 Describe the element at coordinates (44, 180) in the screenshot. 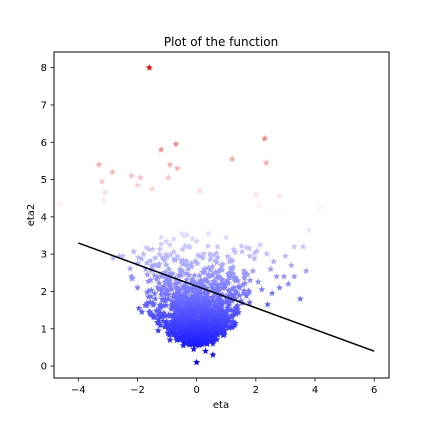

I see `y-tick-label: 5` at that location.